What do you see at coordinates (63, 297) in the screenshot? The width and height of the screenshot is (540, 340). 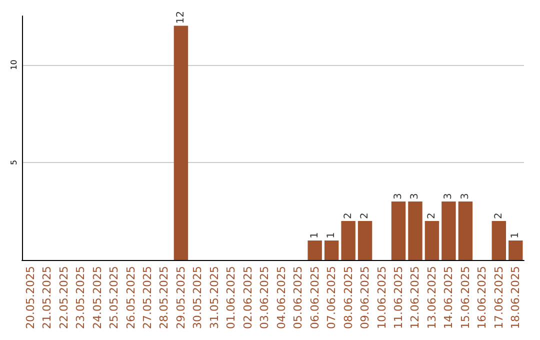 I see `x-tick-label: 22.05.2025` at bounding box center [63, 297].